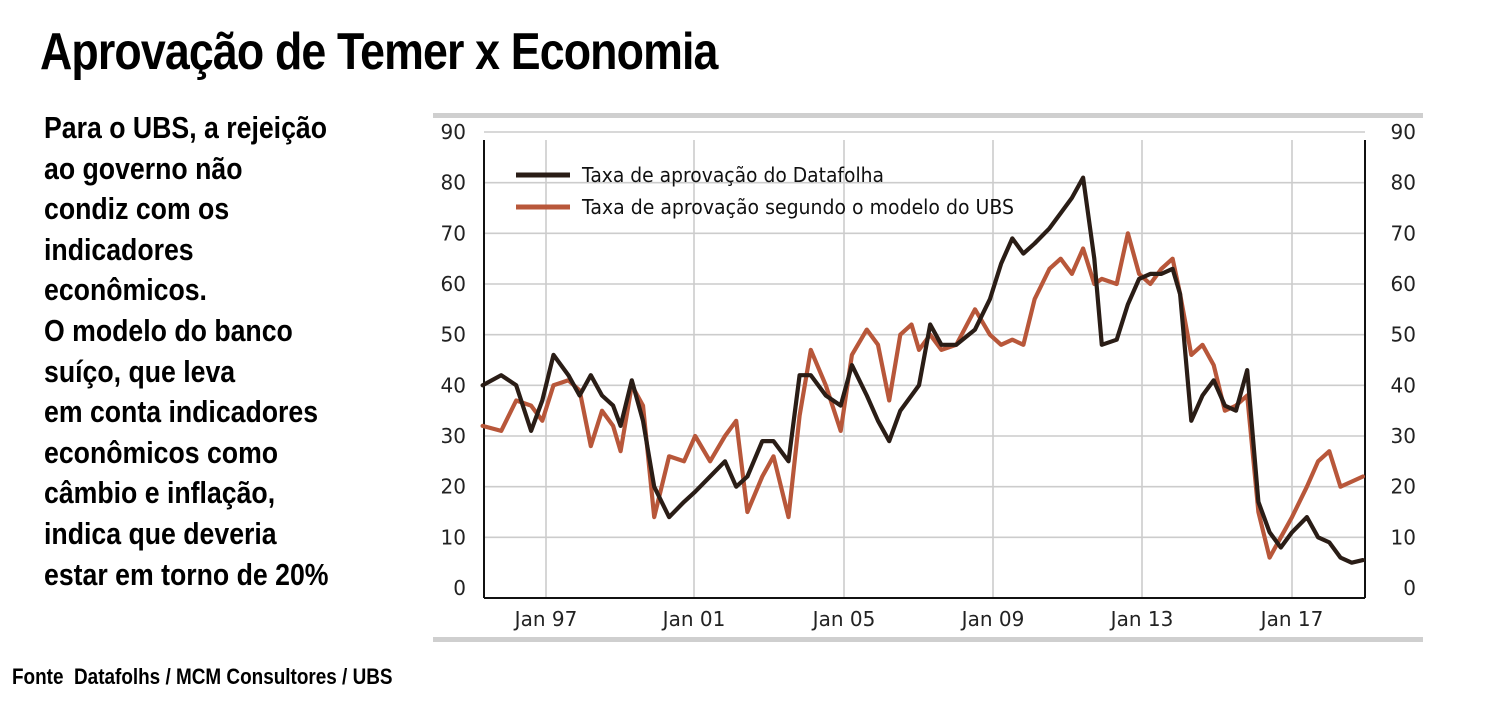 Image resolution: width=1500 pixels, height=706 pixels. Describe the element at coordinates (1403, 132) in the screenshot. I see `y-tick-label-right: 90` at that location.